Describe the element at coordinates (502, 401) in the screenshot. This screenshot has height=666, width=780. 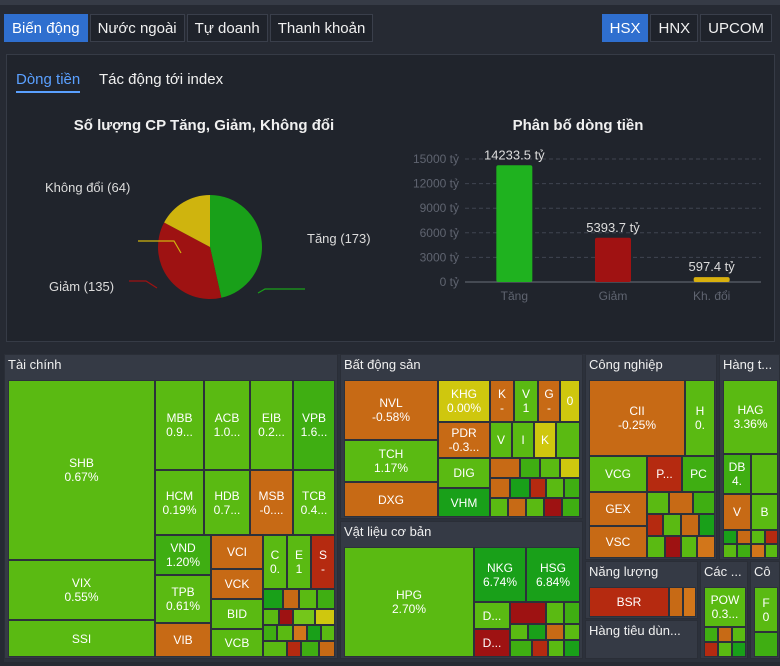
I see `stock-k: K-` at that location.